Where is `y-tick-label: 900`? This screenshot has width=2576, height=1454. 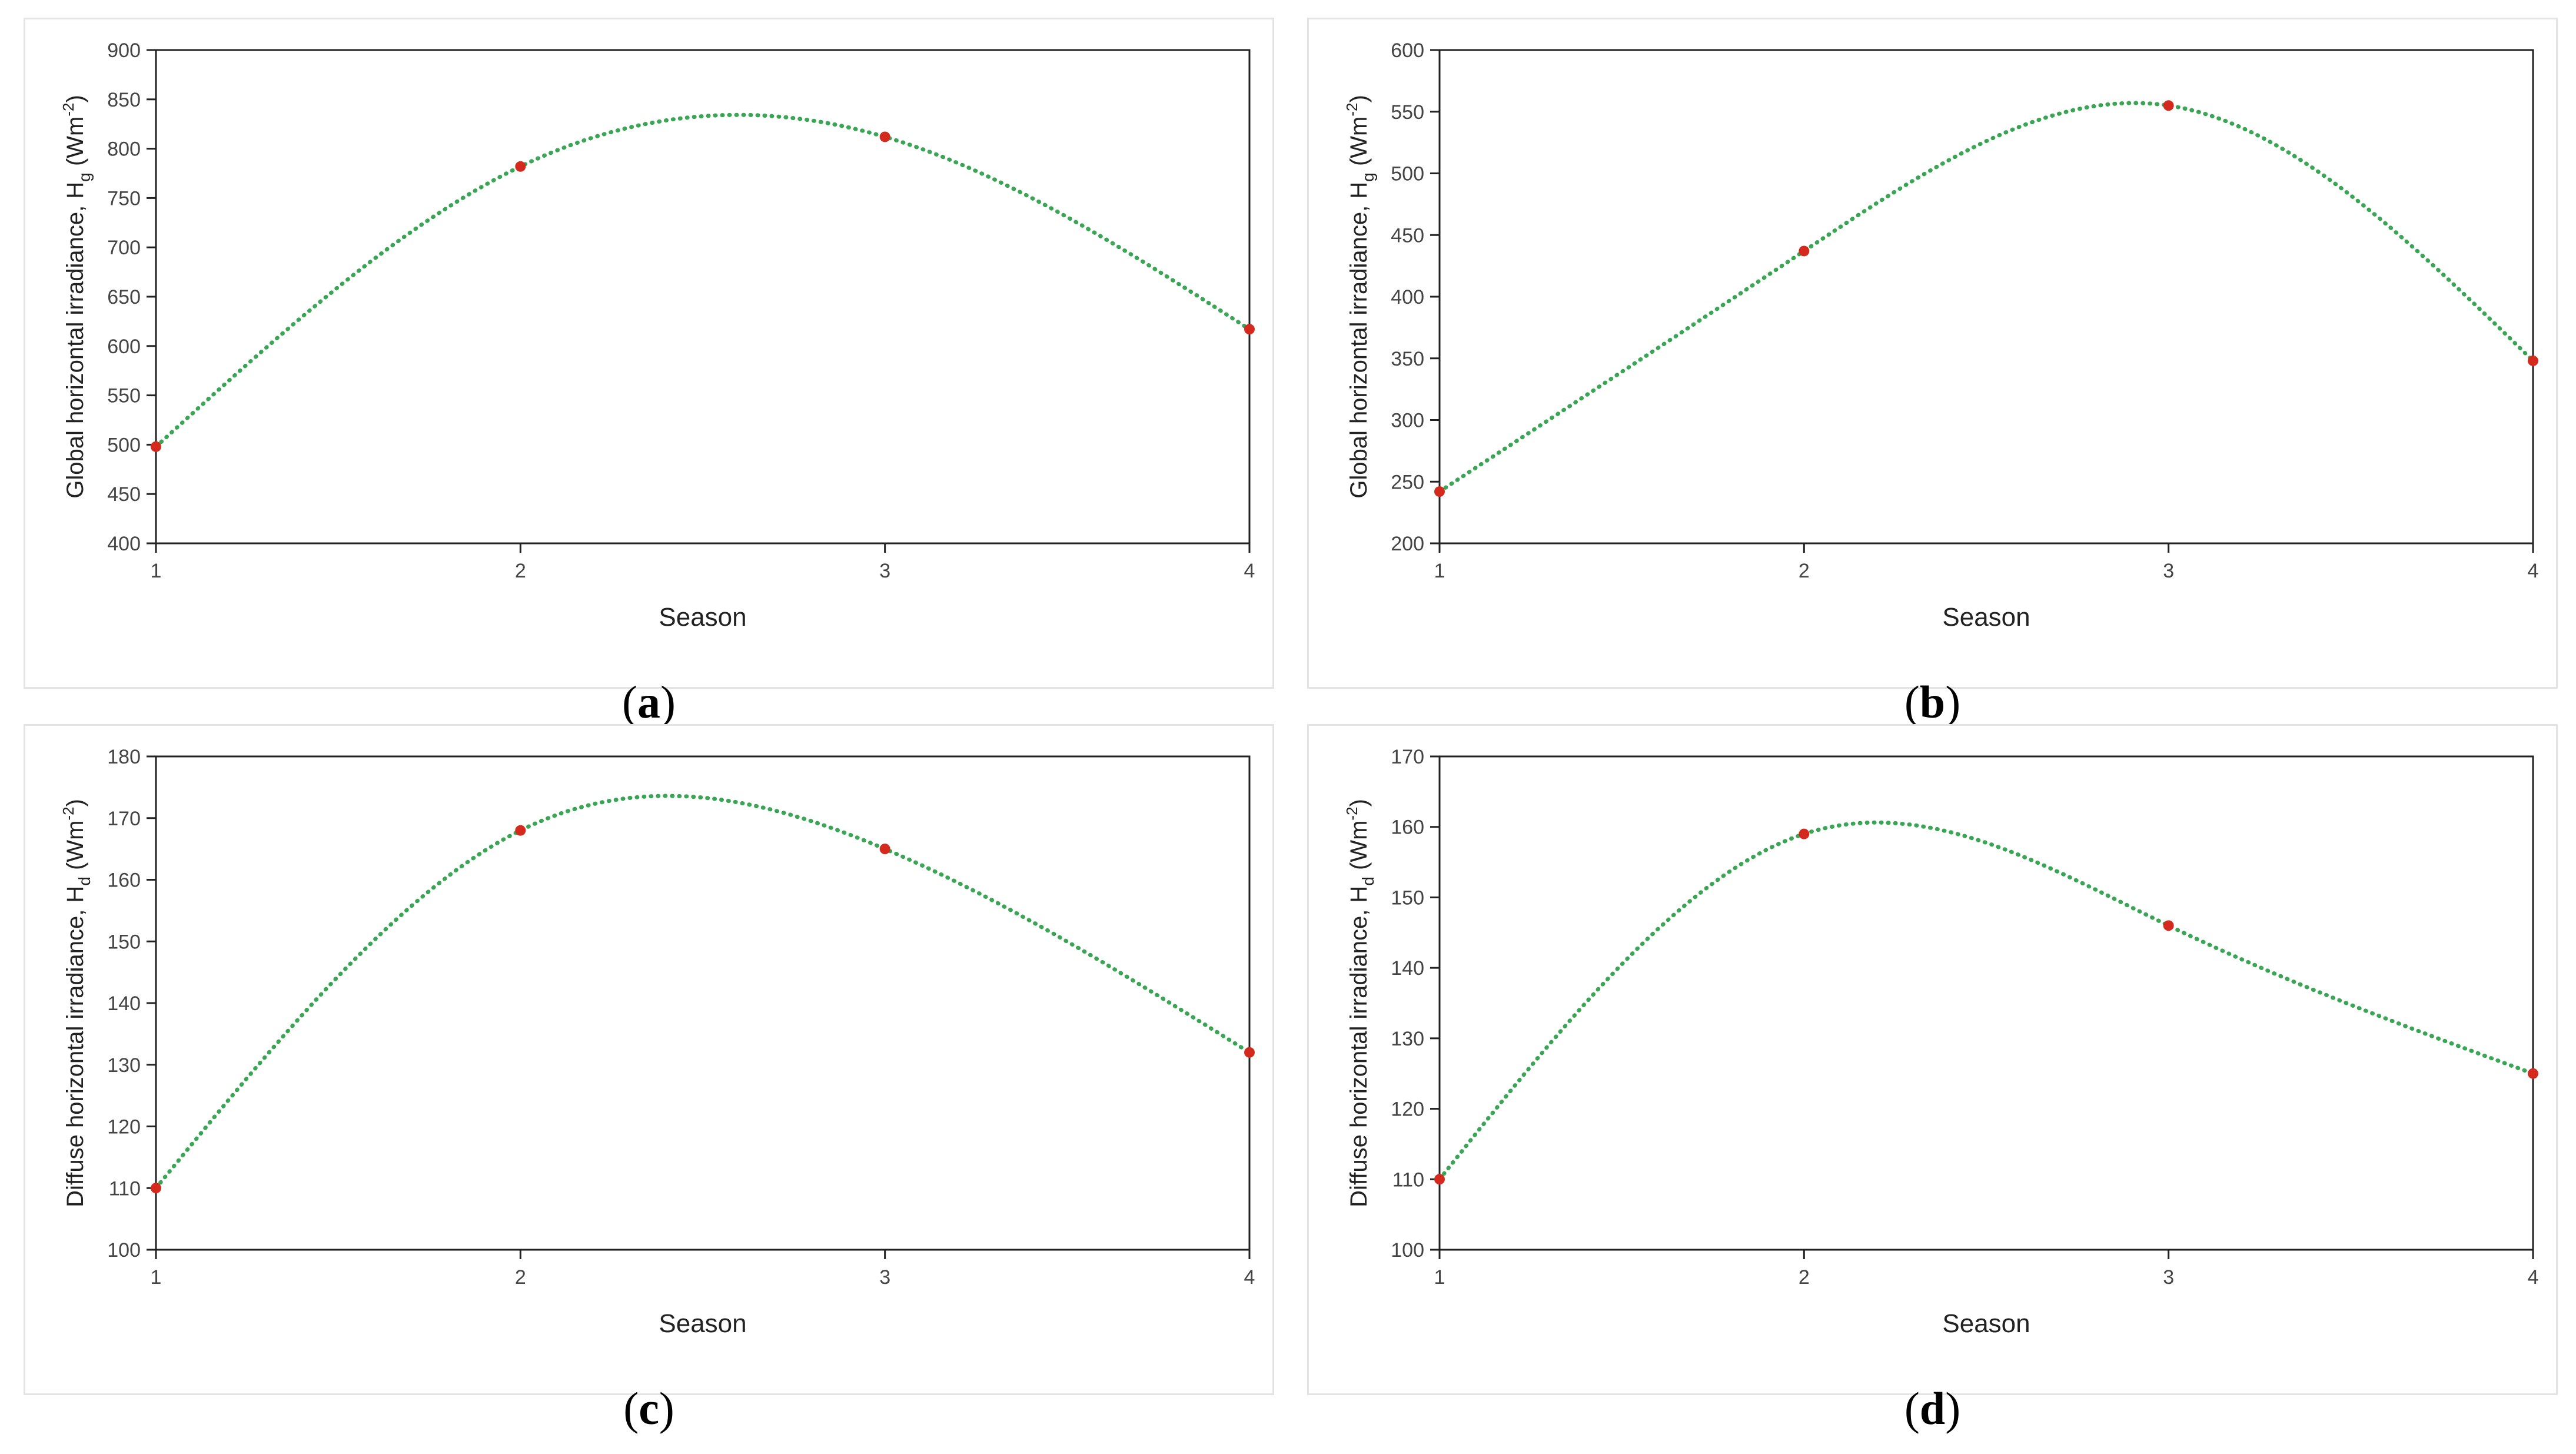
y-tick-label: 900 is located at coordinates (124, 50).